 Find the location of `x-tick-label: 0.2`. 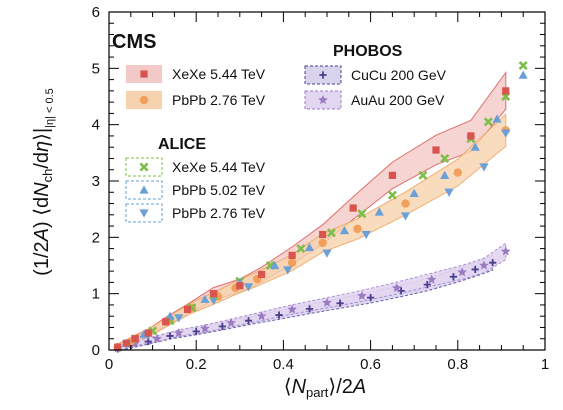

x-tick-label: 0.2 is located at coordinates (196, 364).